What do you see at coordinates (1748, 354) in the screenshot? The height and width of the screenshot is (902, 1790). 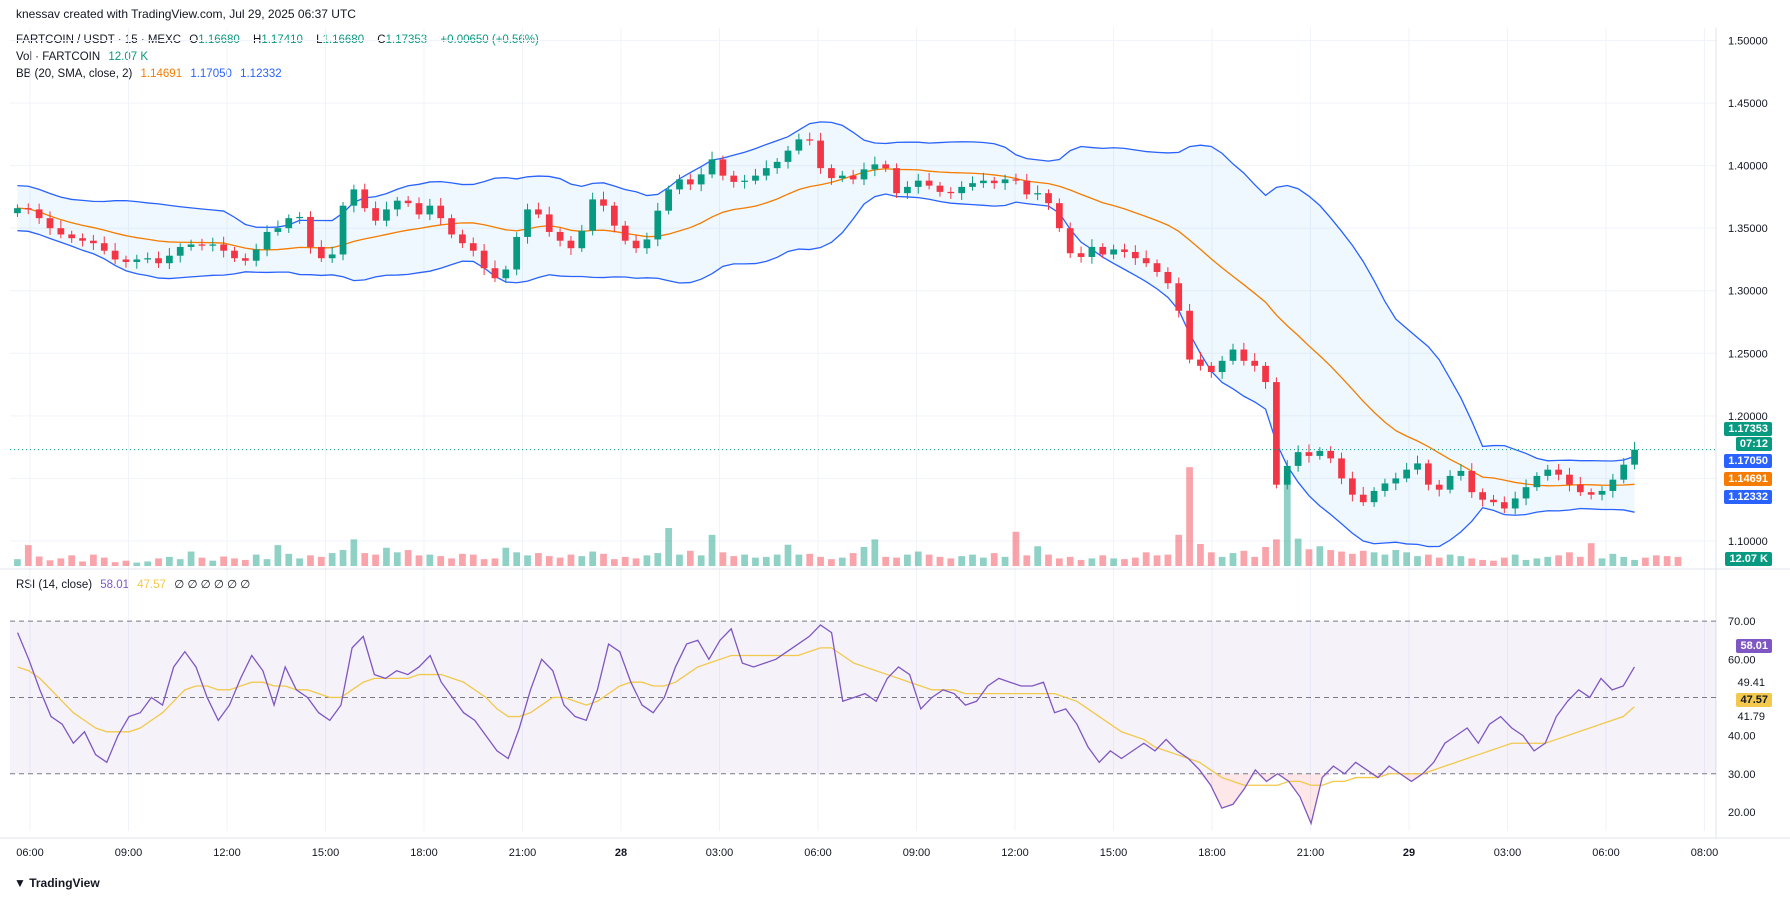 I see `price-tick-label: 1.25000` at bounding box center [1748, 354].